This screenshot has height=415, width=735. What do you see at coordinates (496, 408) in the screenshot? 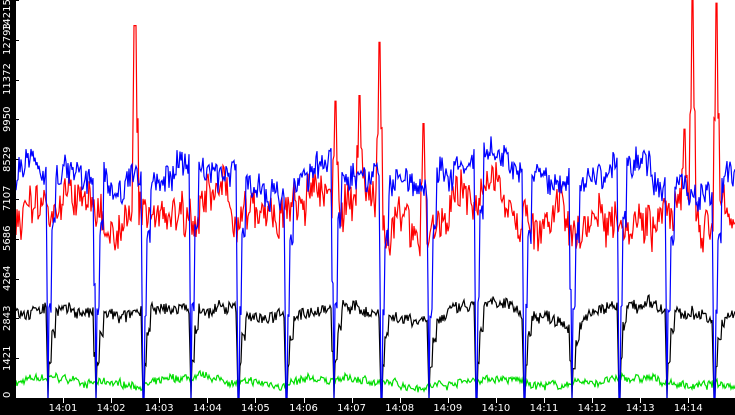
I see `x-tick-label: 14:10` at bounding box center [496, 408].